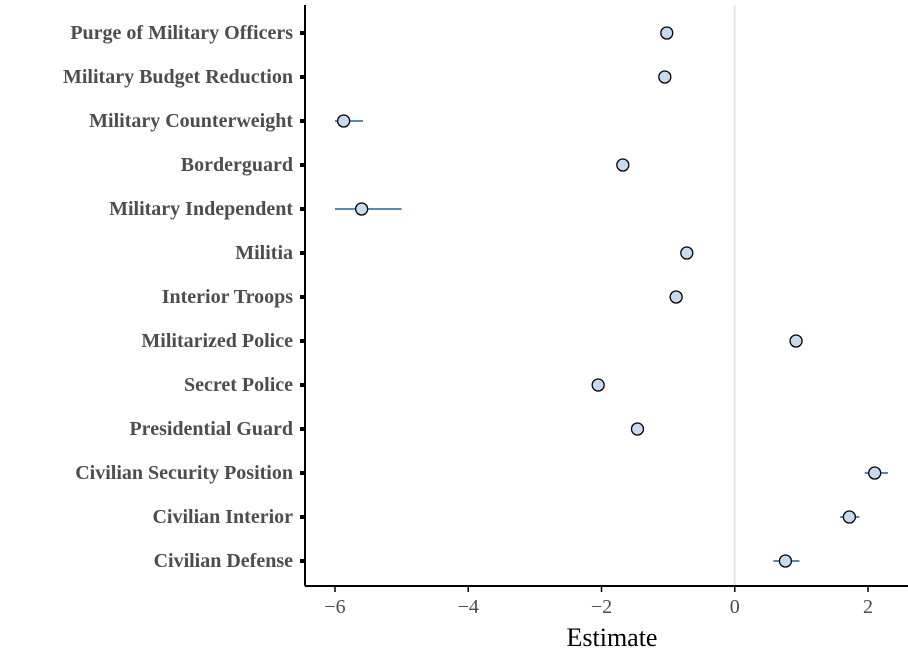 The width and height of the screenshot is (908, 656). What do you see at coordinates (222, 517) in the screenshot?
I see `category-label: Civilian Interior` at bounding box center [222, 517].